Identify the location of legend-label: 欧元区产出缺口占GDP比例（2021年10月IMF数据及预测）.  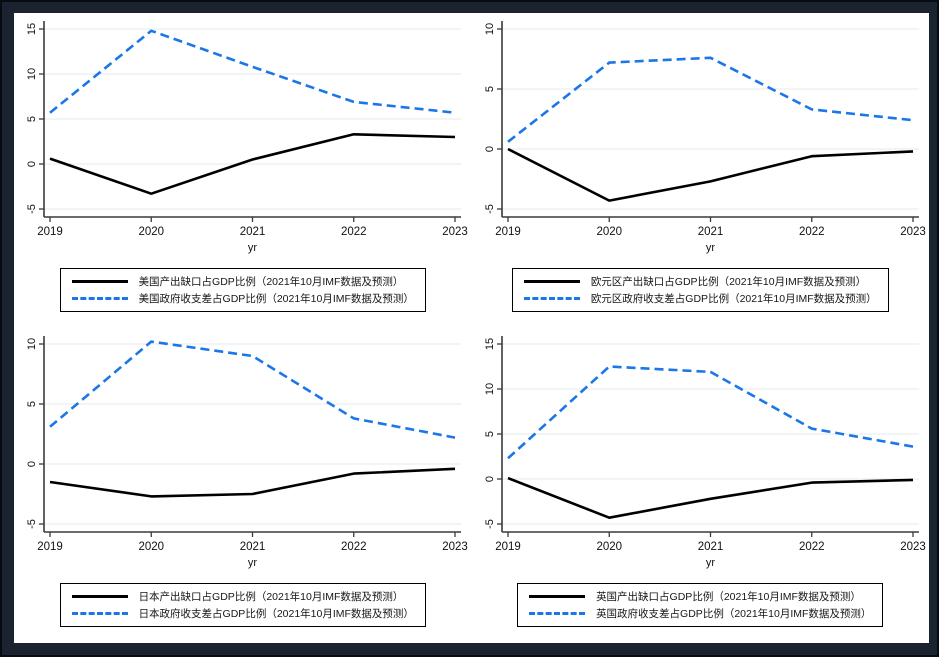
(728, 282).